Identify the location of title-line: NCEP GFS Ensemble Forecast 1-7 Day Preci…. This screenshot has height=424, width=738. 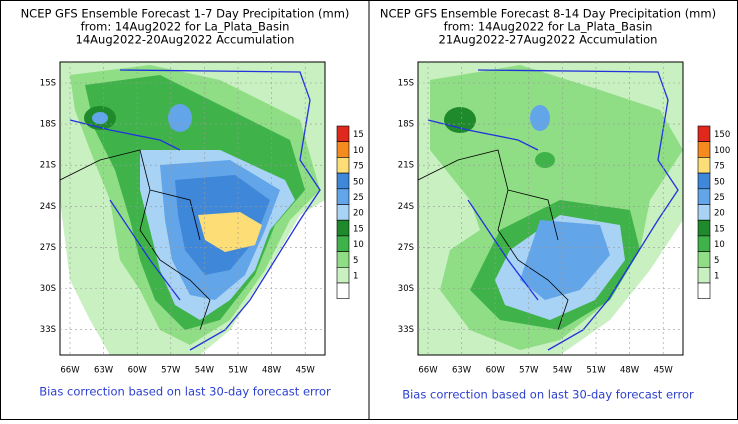
(185, 14).